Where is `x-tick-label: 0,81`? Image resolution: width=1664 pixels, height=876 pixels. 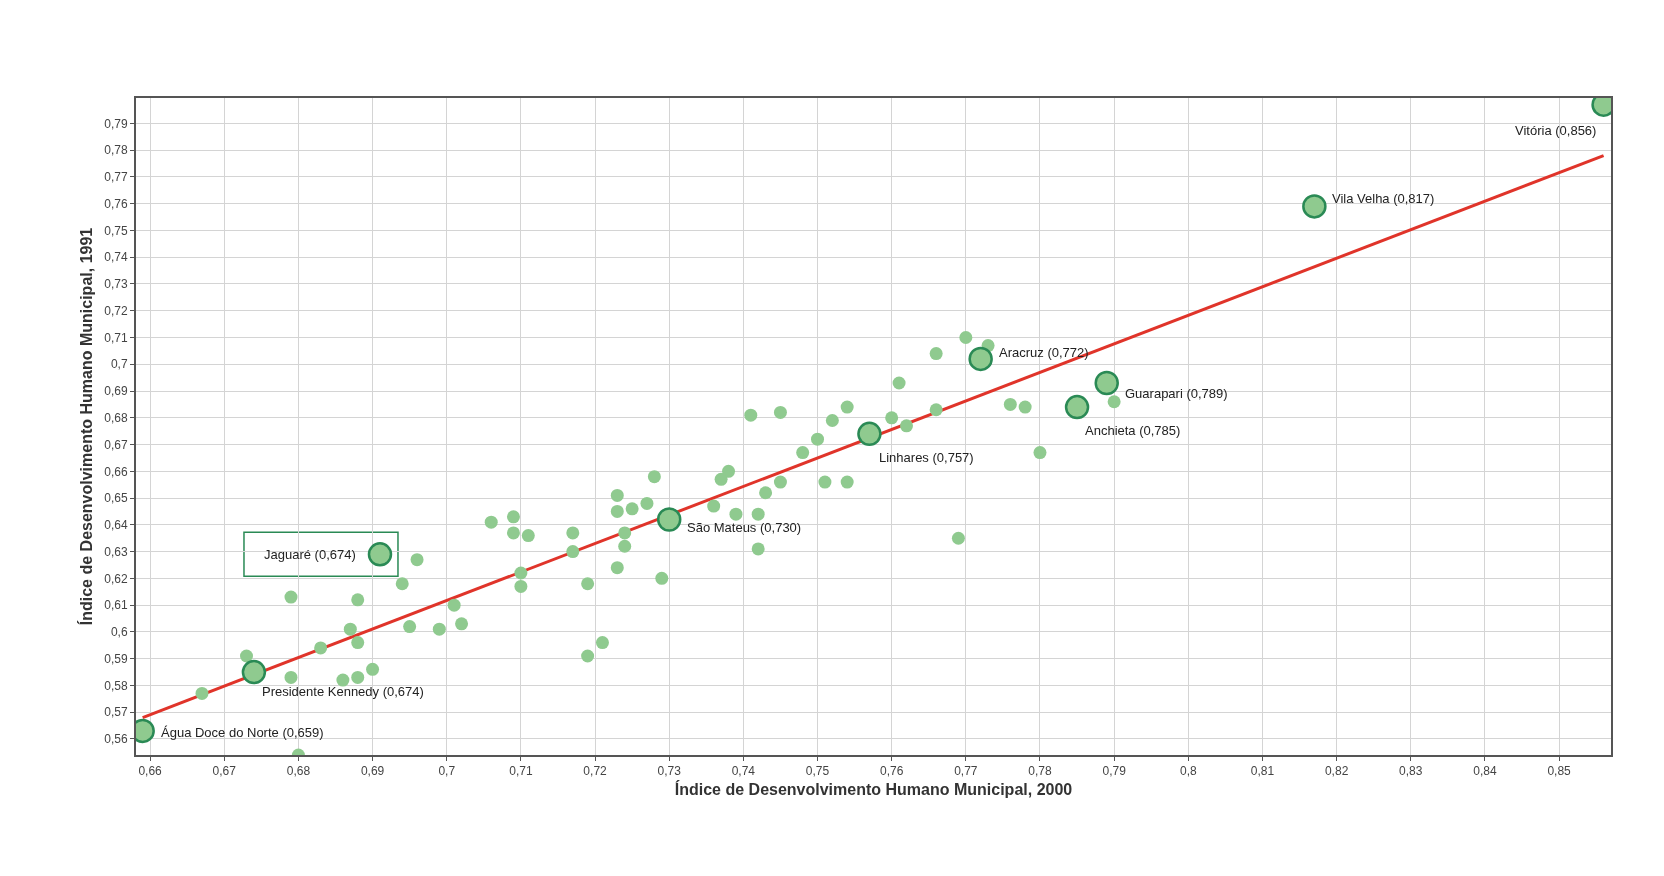
x-tick-label: 0,81 is located at coordinates (1262, 771).